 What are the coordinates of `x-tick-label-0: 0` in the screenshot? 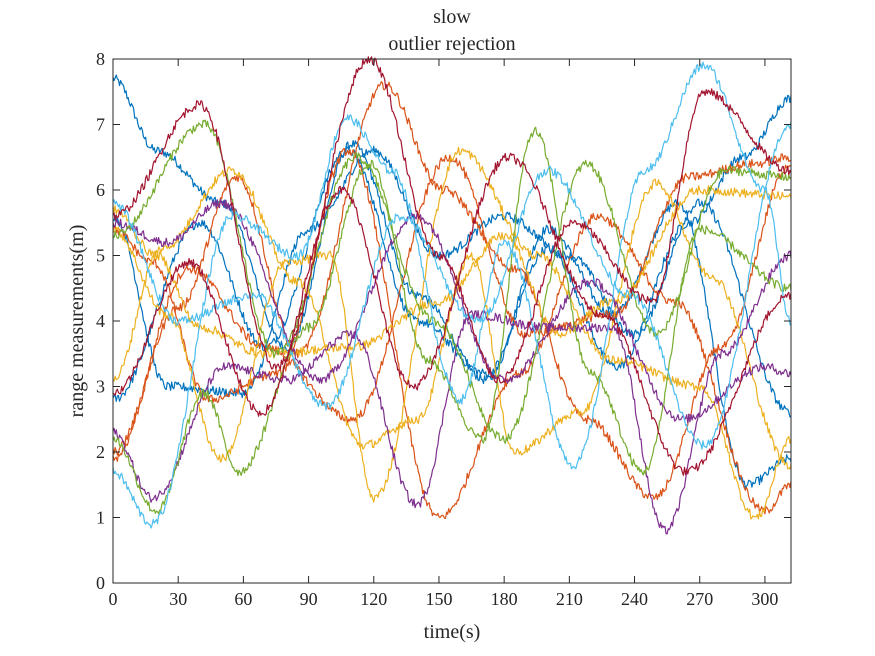 It's located at (113, 599).